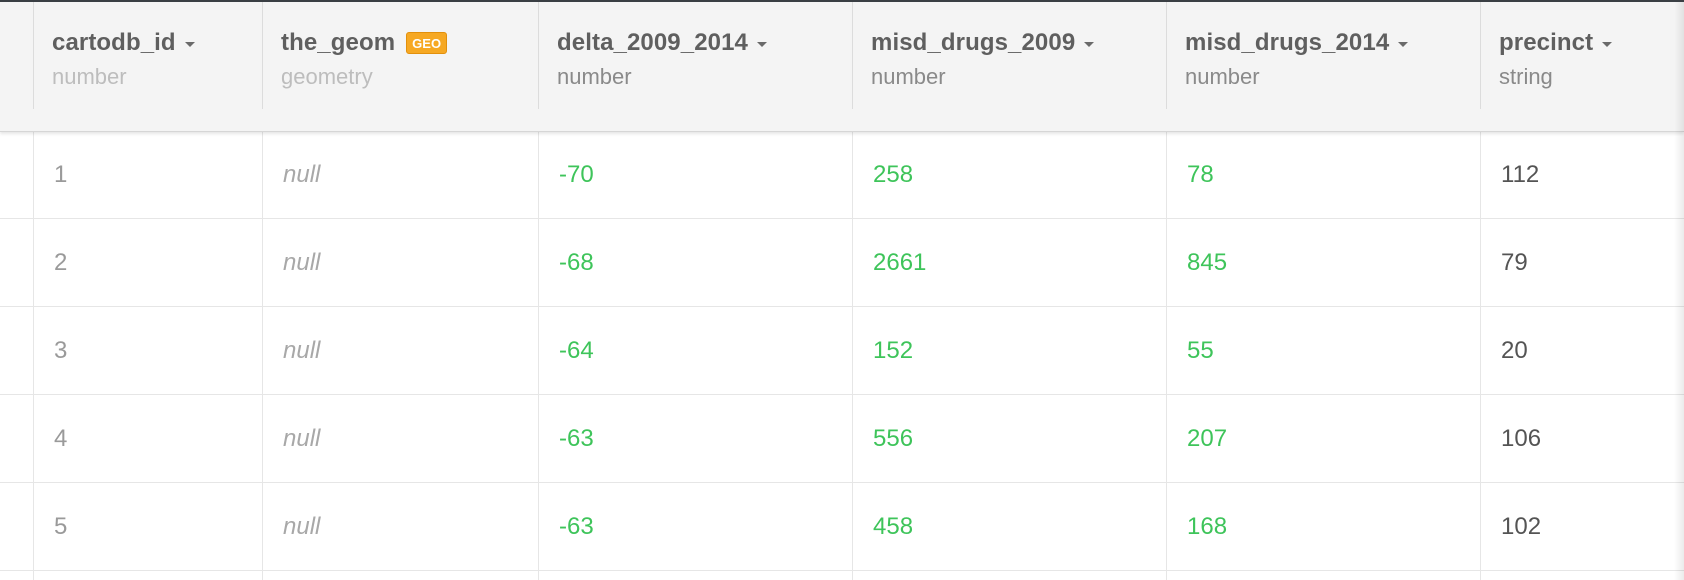  I want to click on cell-misd-drugs-2014: 78, so click(1323, 175).